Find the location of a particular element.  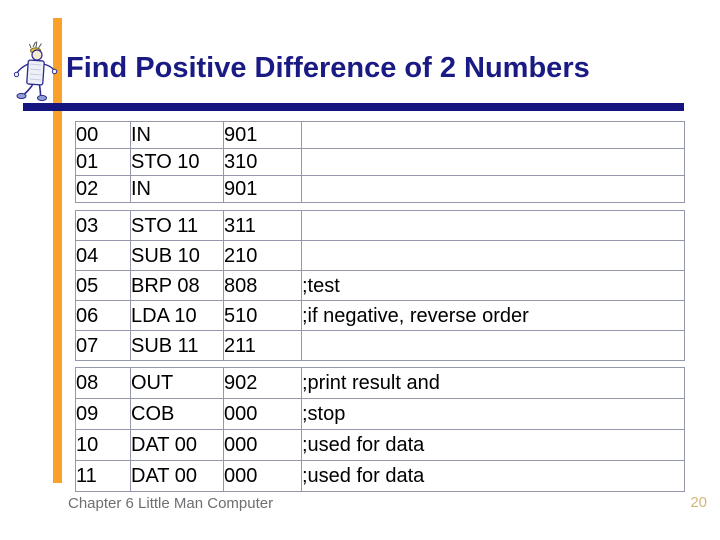

cell-address: 07 is located at coordinates (103, 345).